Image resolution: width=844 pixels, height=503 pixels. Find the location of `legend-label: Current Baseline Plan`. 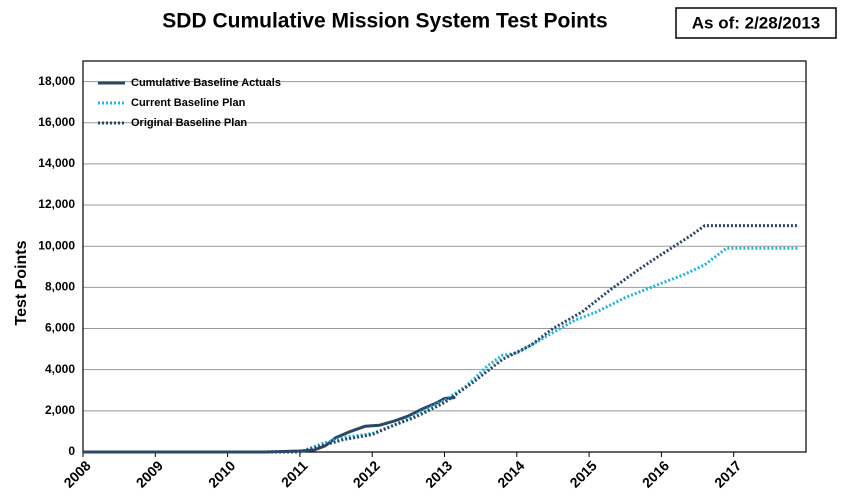

legend-label: Current Baseline Plan is located at coordinates (188, 103).